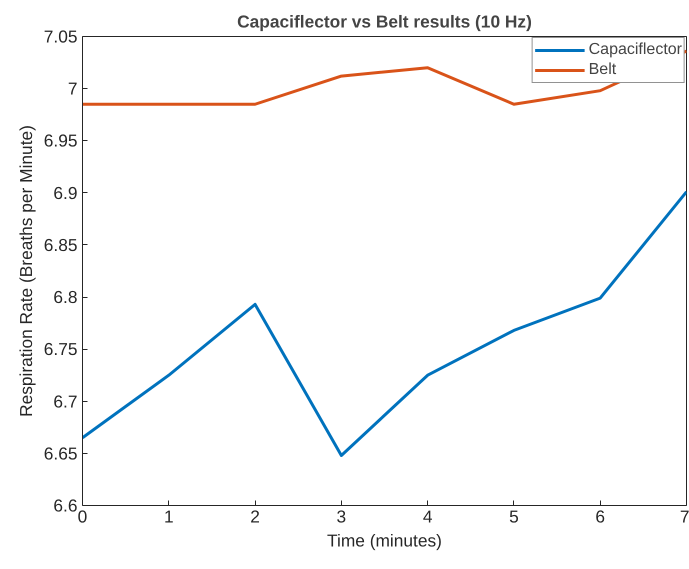 The image size is (689, 569). What do you see at coordinates (341, 516) in the screenshot?
I see `x-tick-label: 3` at bounding box center [341, 516].